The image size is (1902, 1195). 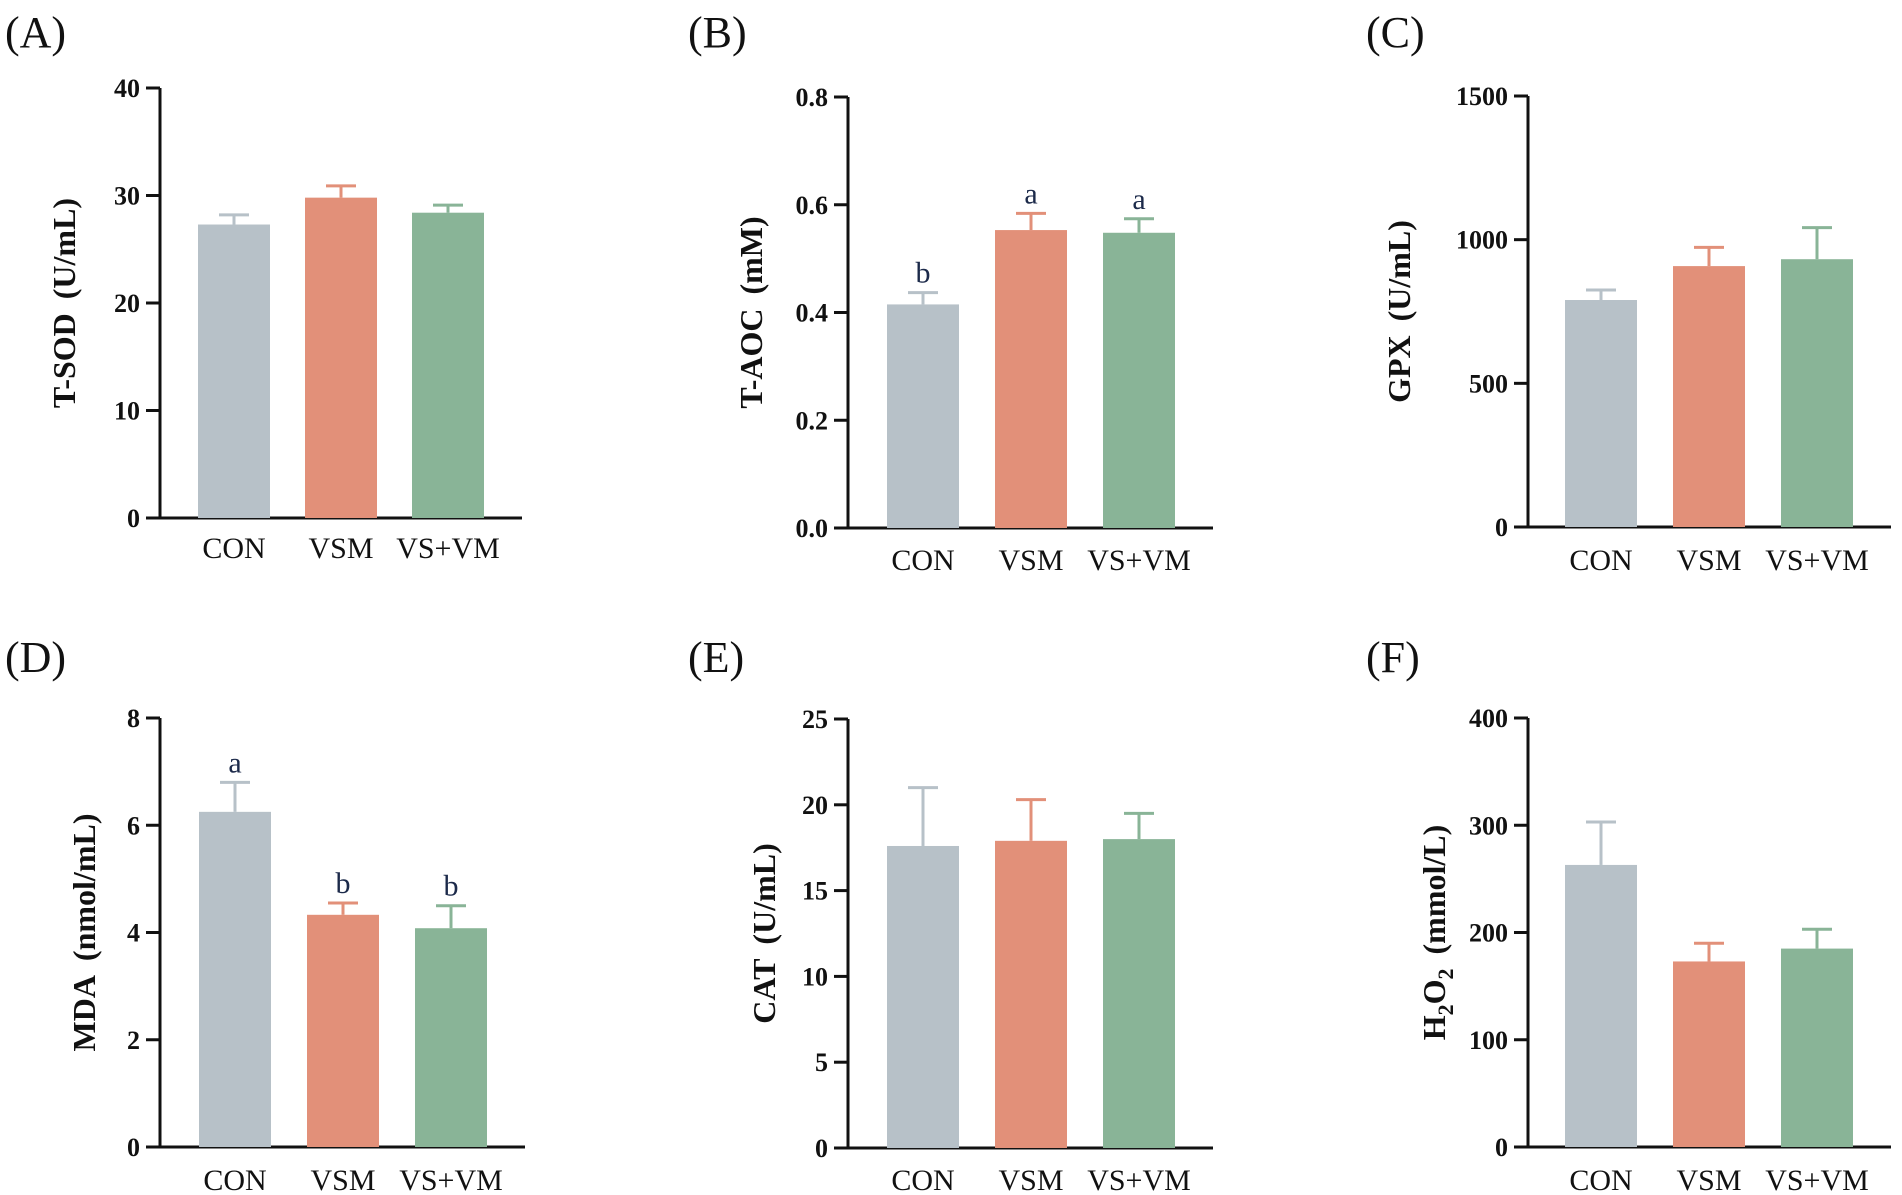 What do you see at coordinates (1488, 1040) in the screenshot?
I see `y-tick-label: 100` at bounding box center [1488, 1040].